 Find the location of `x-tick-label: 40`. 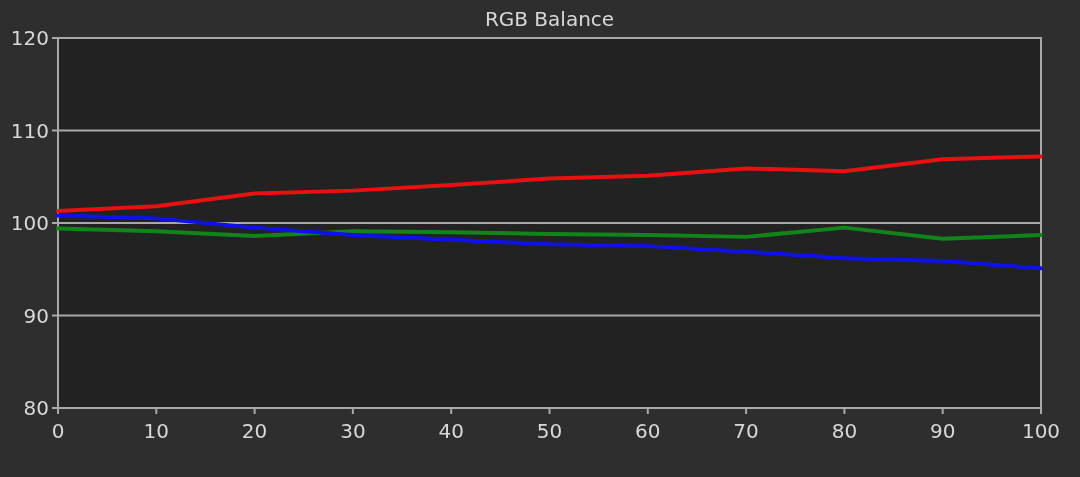

x-tick-label: 40 is located at coordinates (451, 431).